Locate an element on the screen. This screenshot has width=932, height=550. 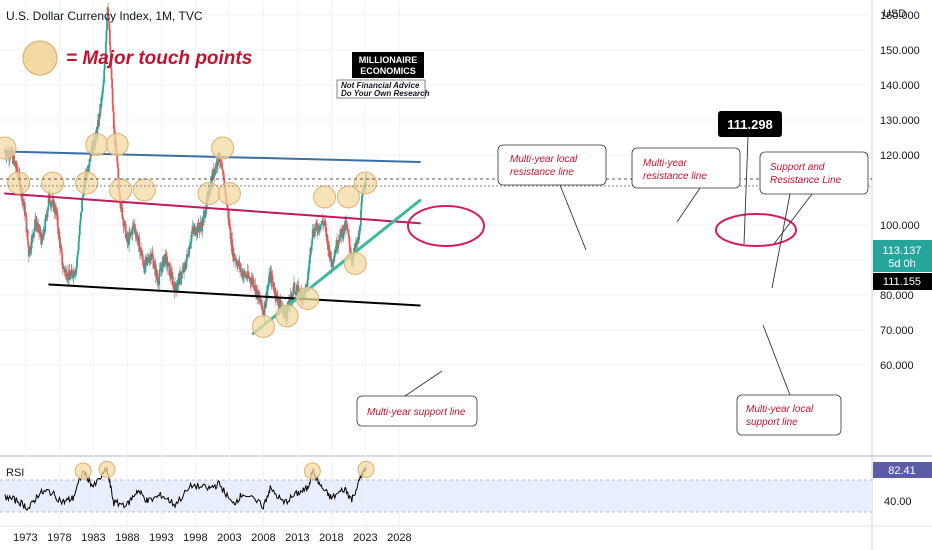
annotation-text: Multi-year is located at coordinates (665, 163).